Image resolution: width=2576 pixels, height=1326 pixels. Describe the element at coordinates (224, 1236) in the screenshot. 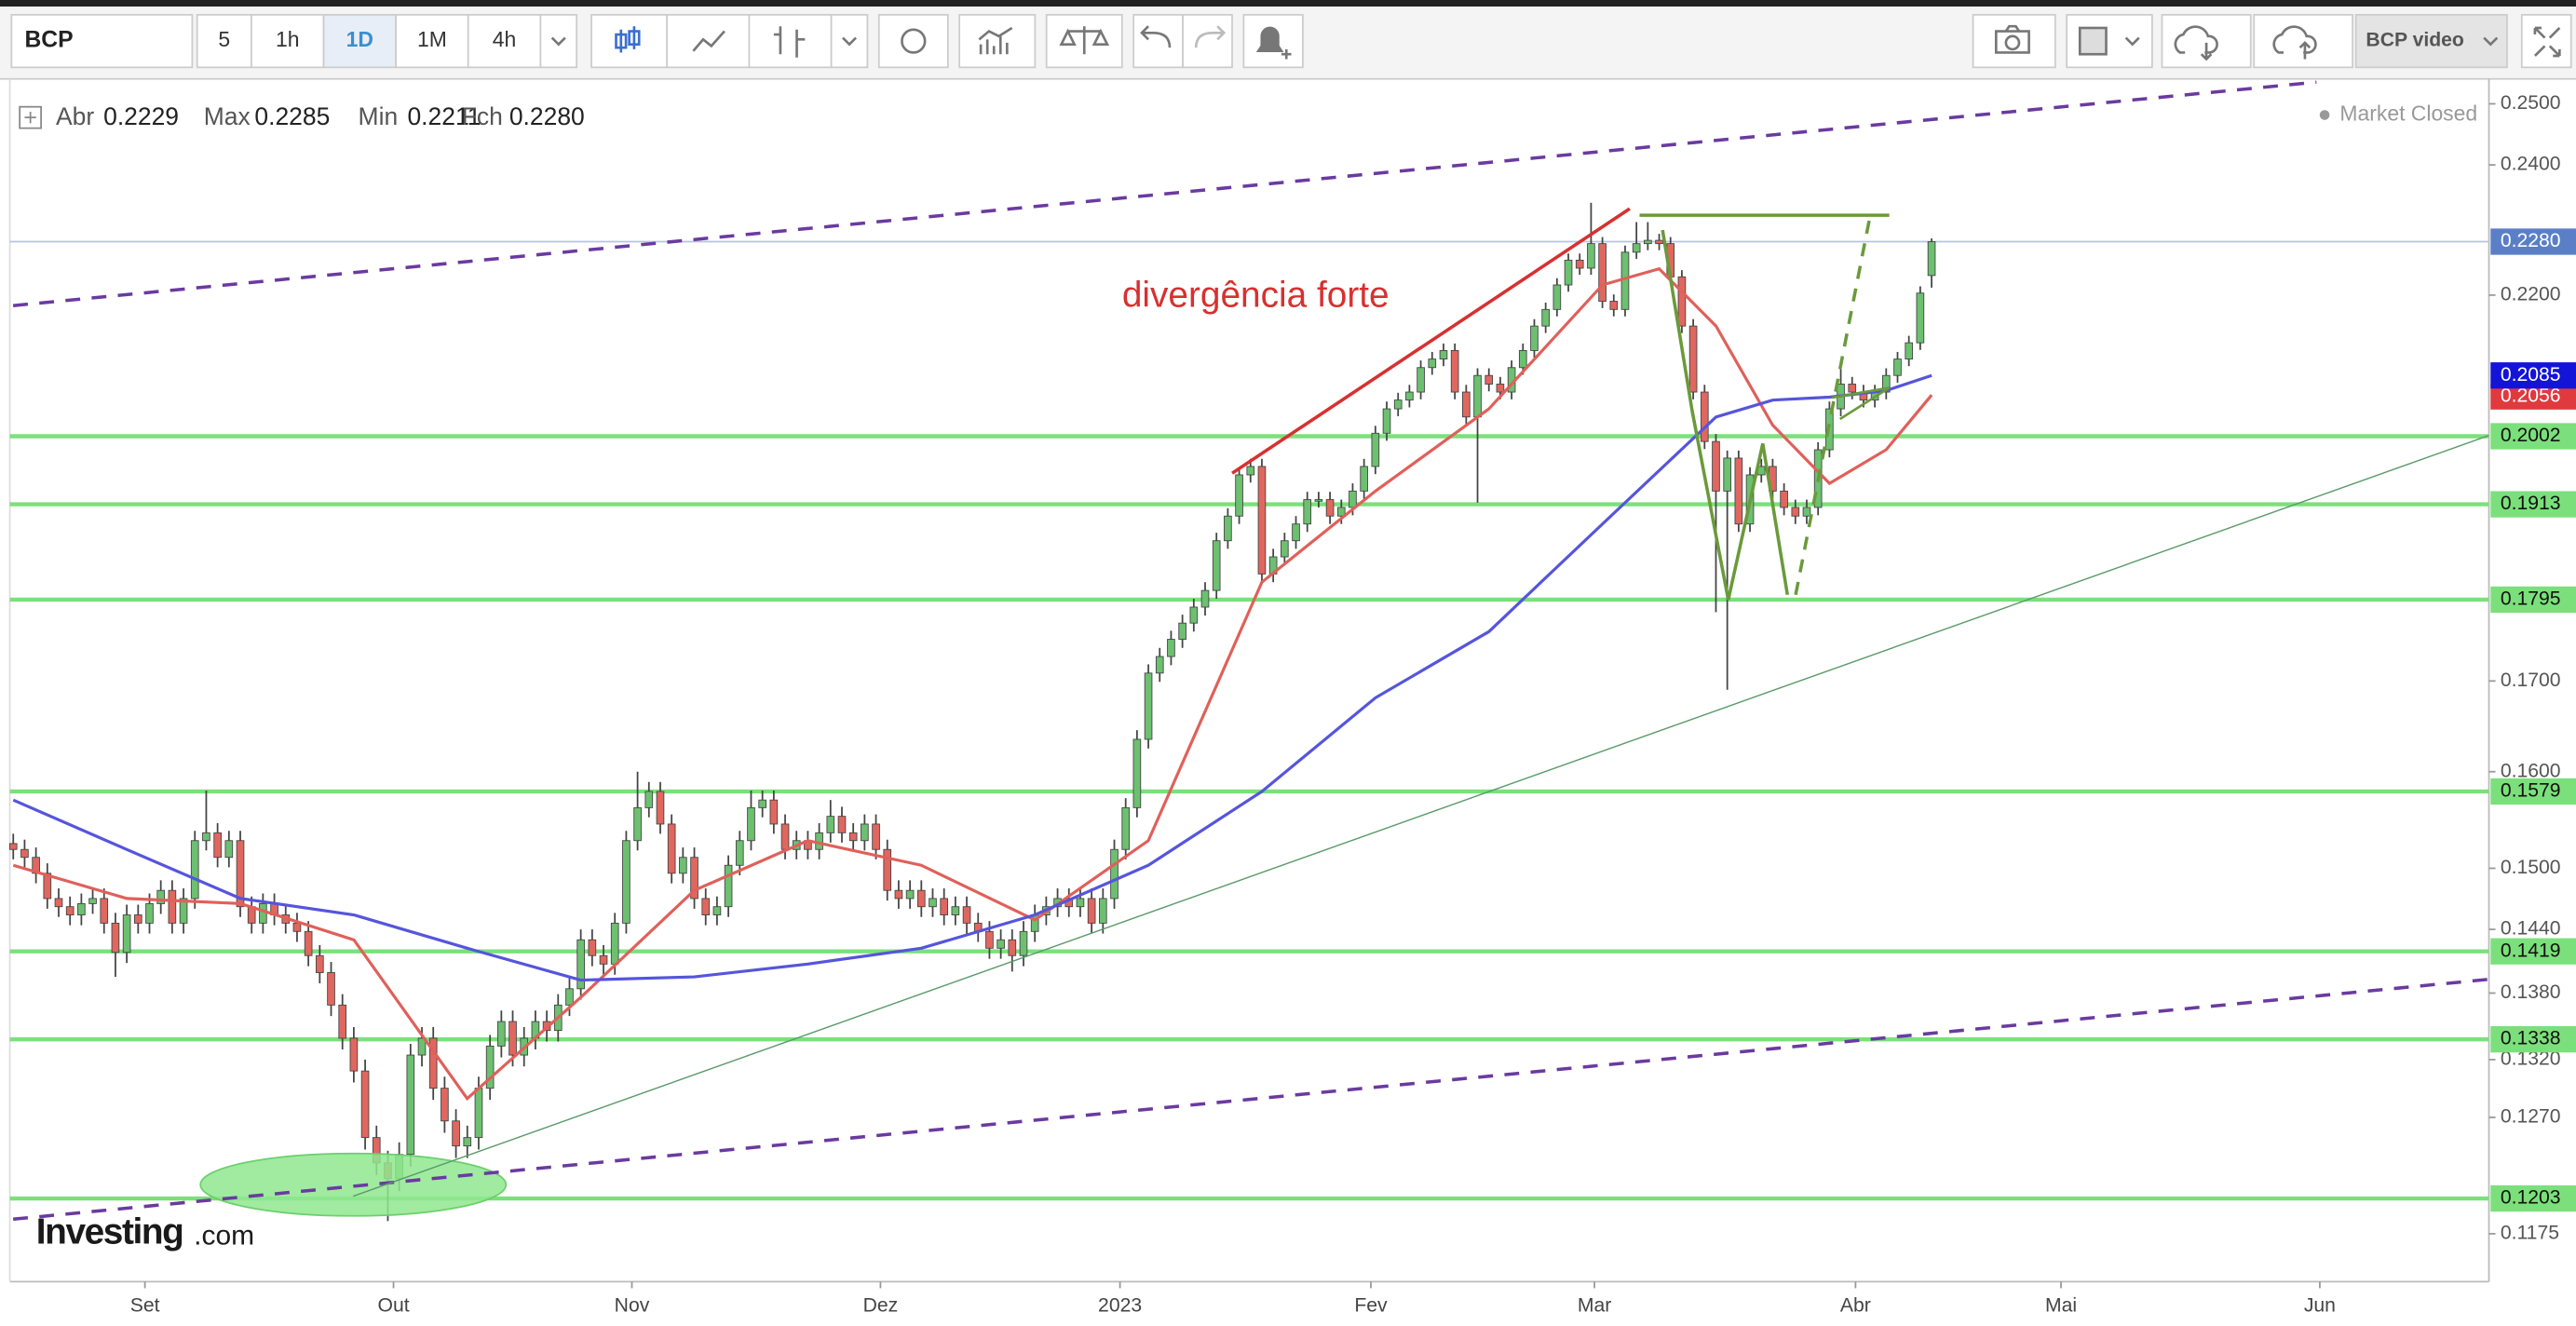

I see `logo-suffix: .com` at that location.